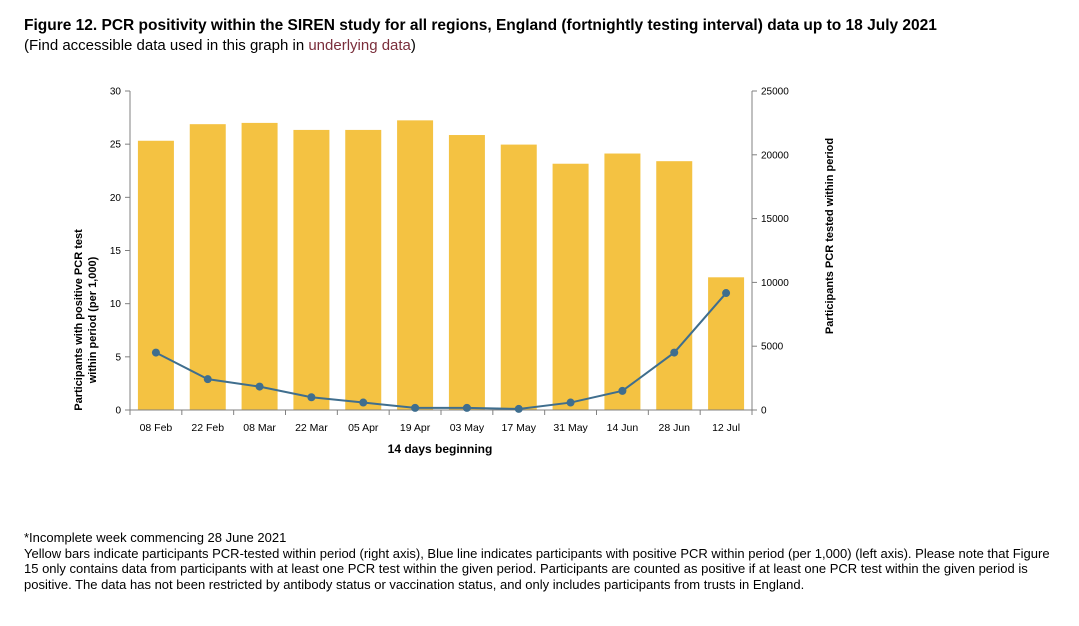 This screenshot has height=626, width=1079. What do you see at coordinates (518, 408) in the screenshot?
I see `positivity-point-17-may` at bounding box center [518, 408].